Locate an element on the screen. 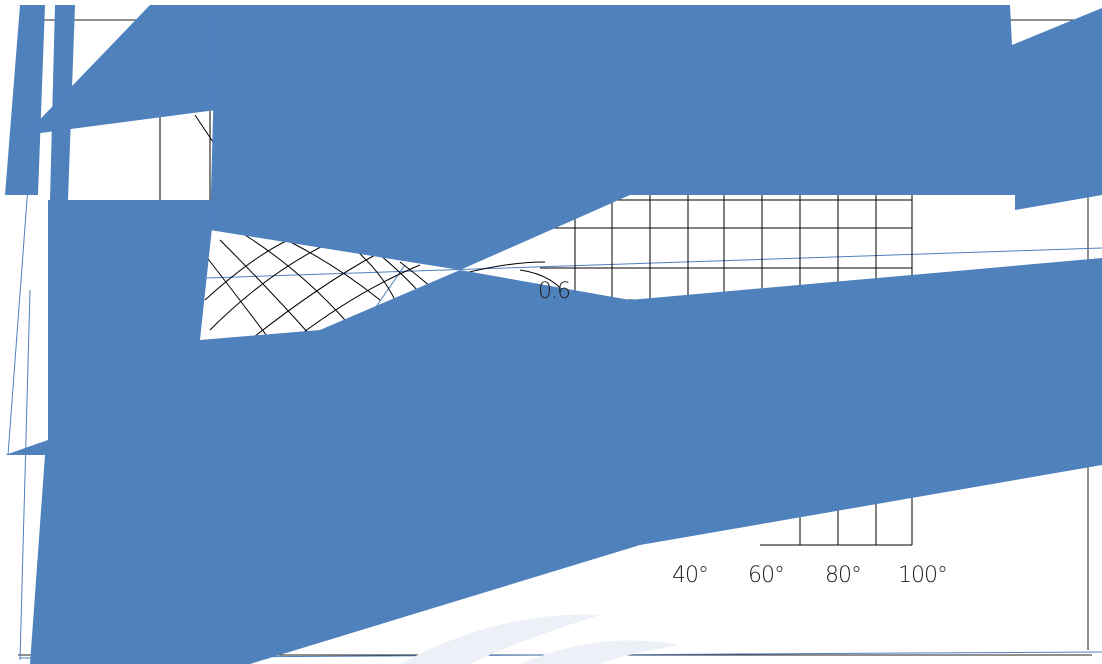 The height and width of the screenshot is (664, 1102). x-tick-label: 100° is located at coordinates (922, 575).